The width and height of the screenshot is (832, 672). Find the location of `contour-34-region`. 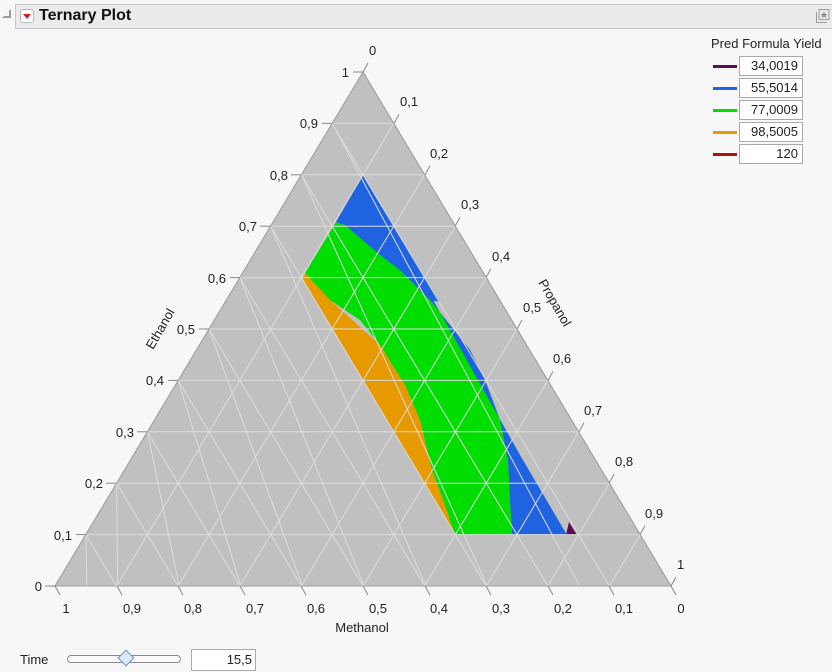

contour-34-region is located at coordinates (571, 528).